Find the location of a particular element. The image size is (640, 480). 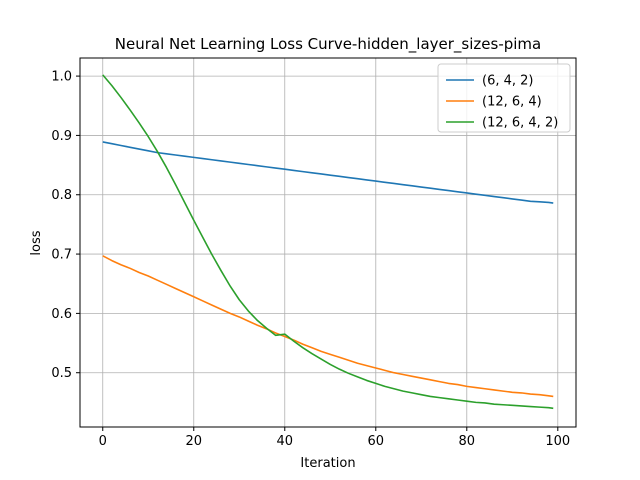

legend-box is located at coordinates (504, 98).